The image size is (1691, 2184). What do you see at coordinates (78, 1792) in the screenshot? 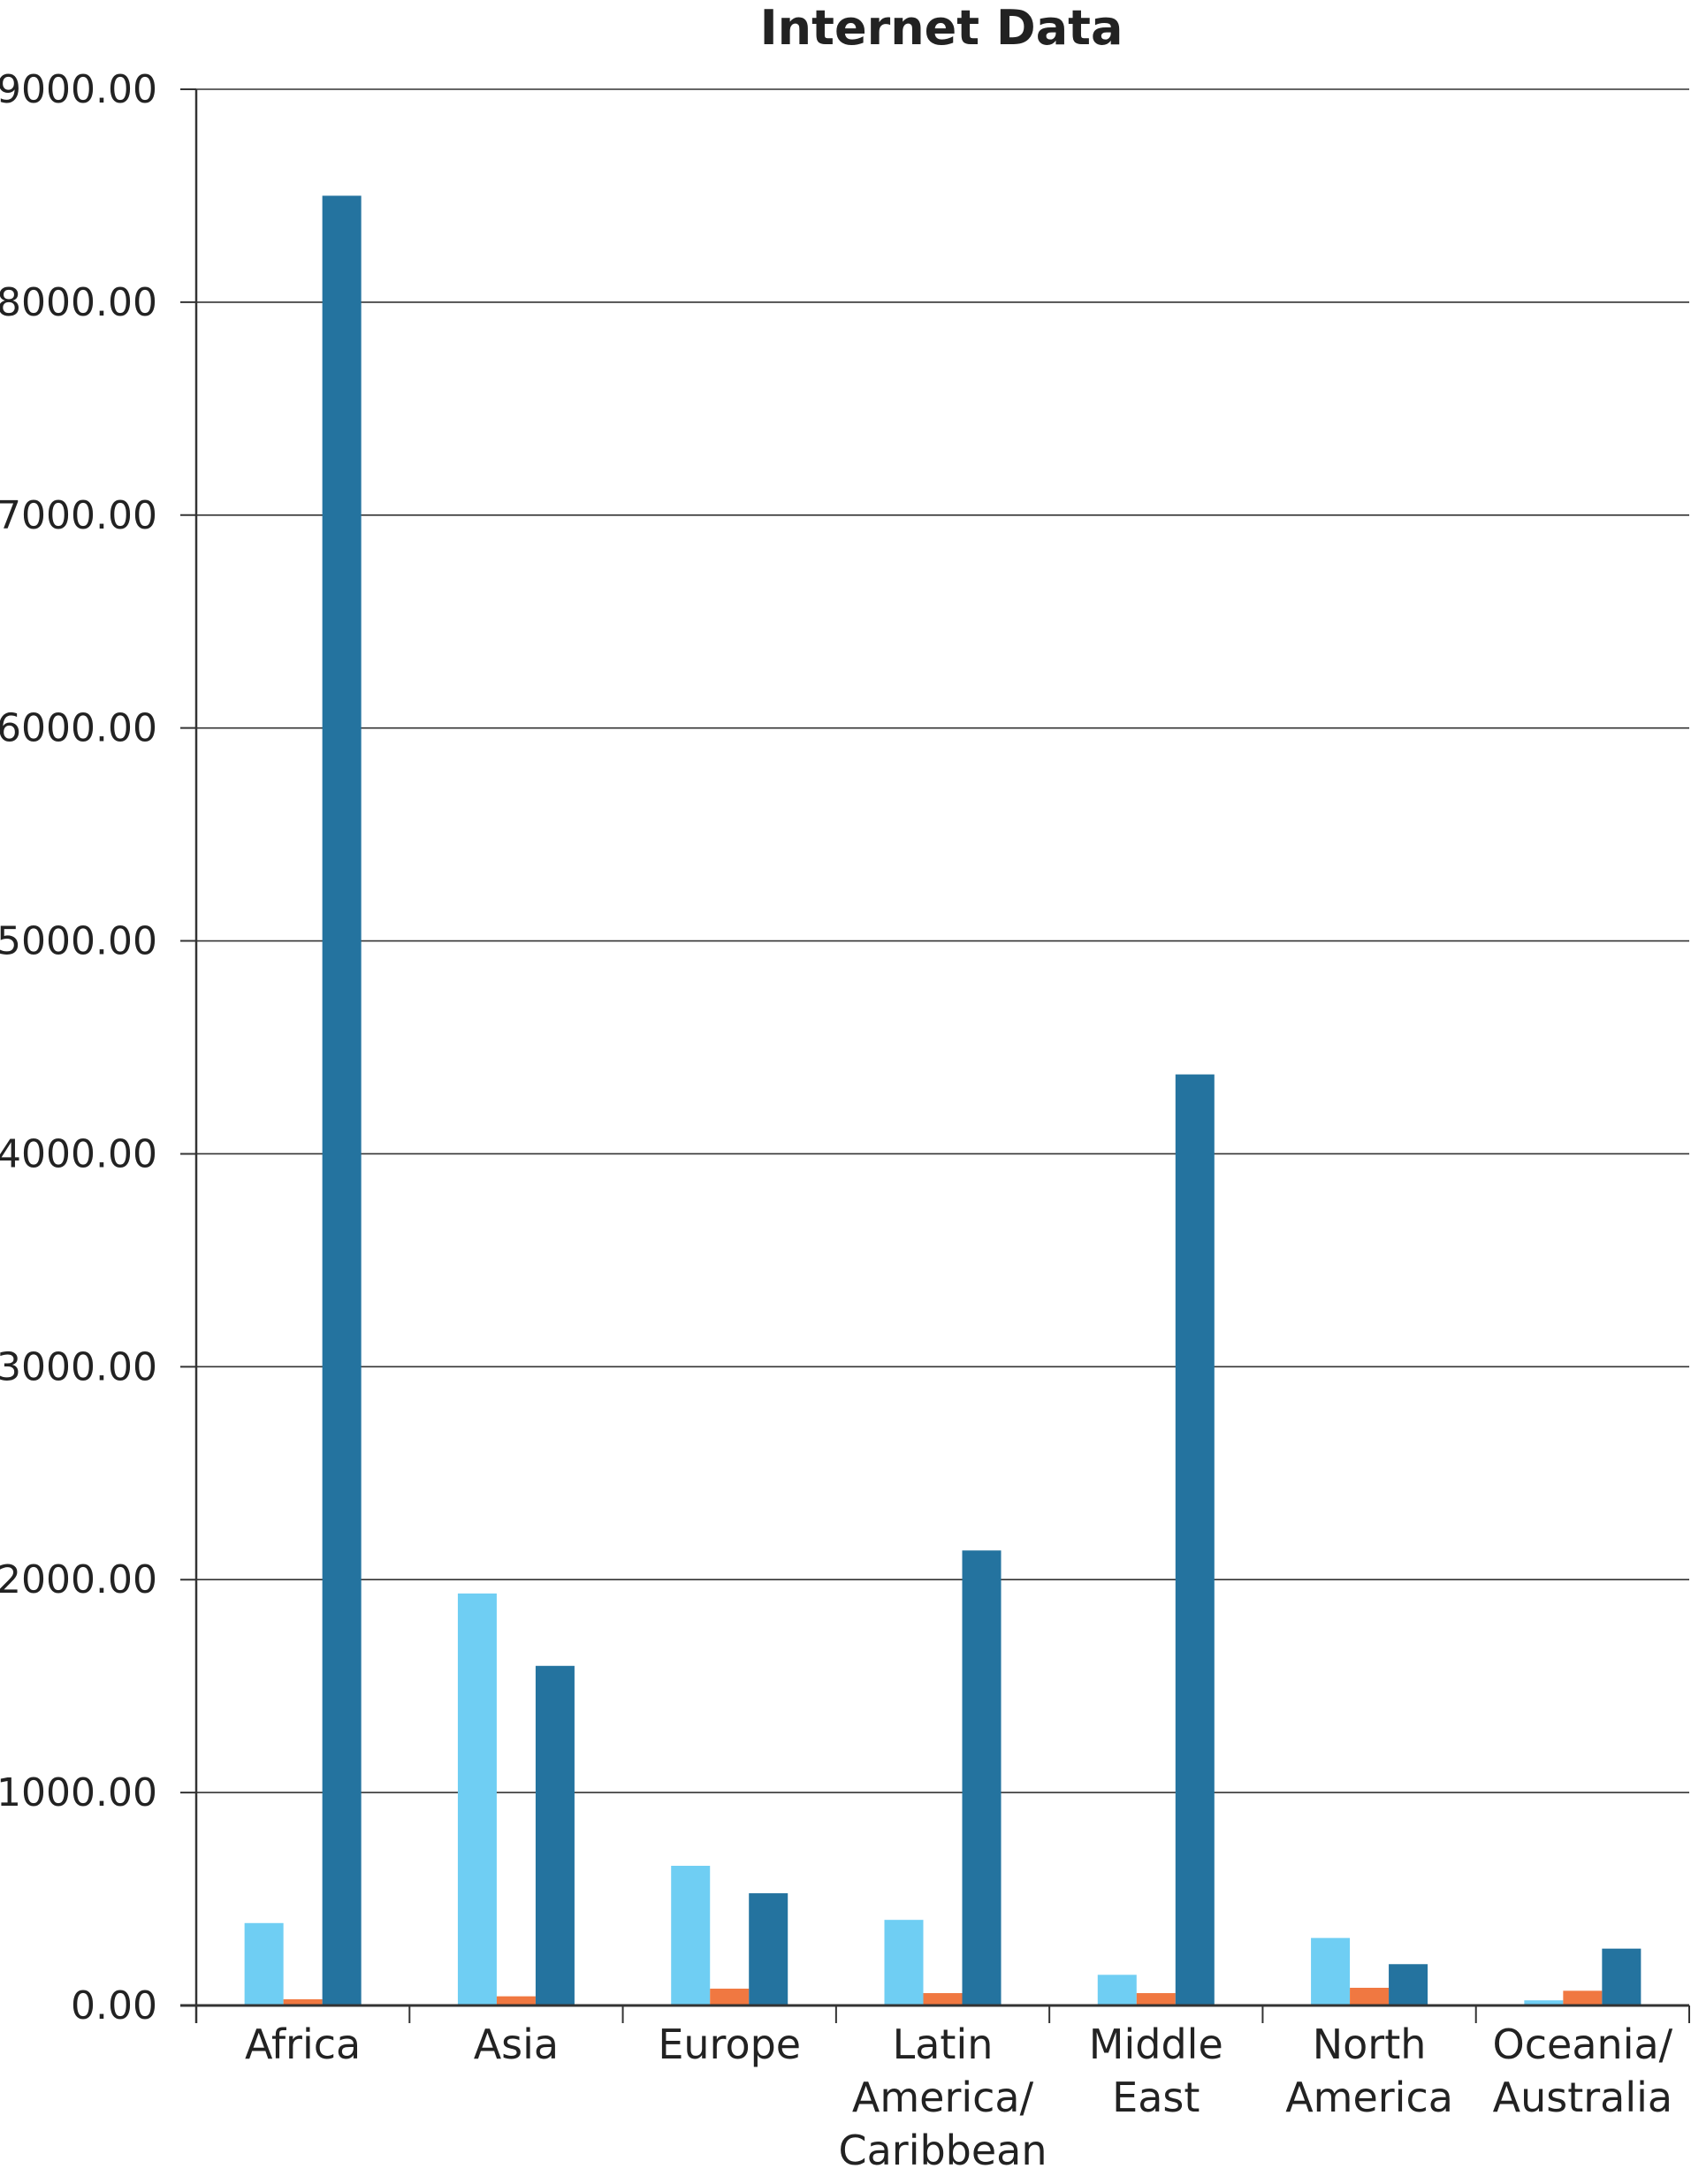
I see `y-tick-label: 1000.00` at bounding box center [78, 1792].